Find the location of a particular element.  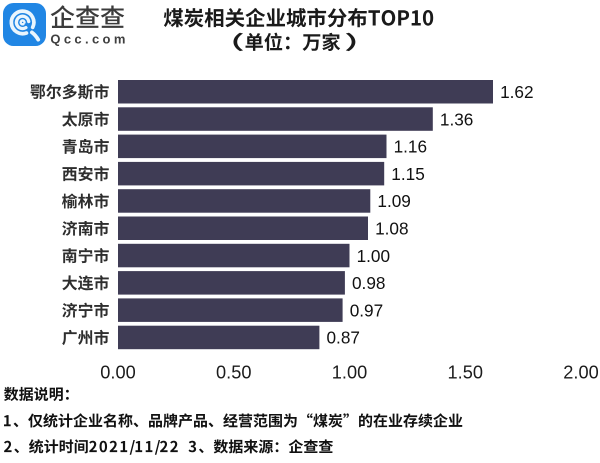

svg-text: 0.50 is located at coordinates (233, 373).